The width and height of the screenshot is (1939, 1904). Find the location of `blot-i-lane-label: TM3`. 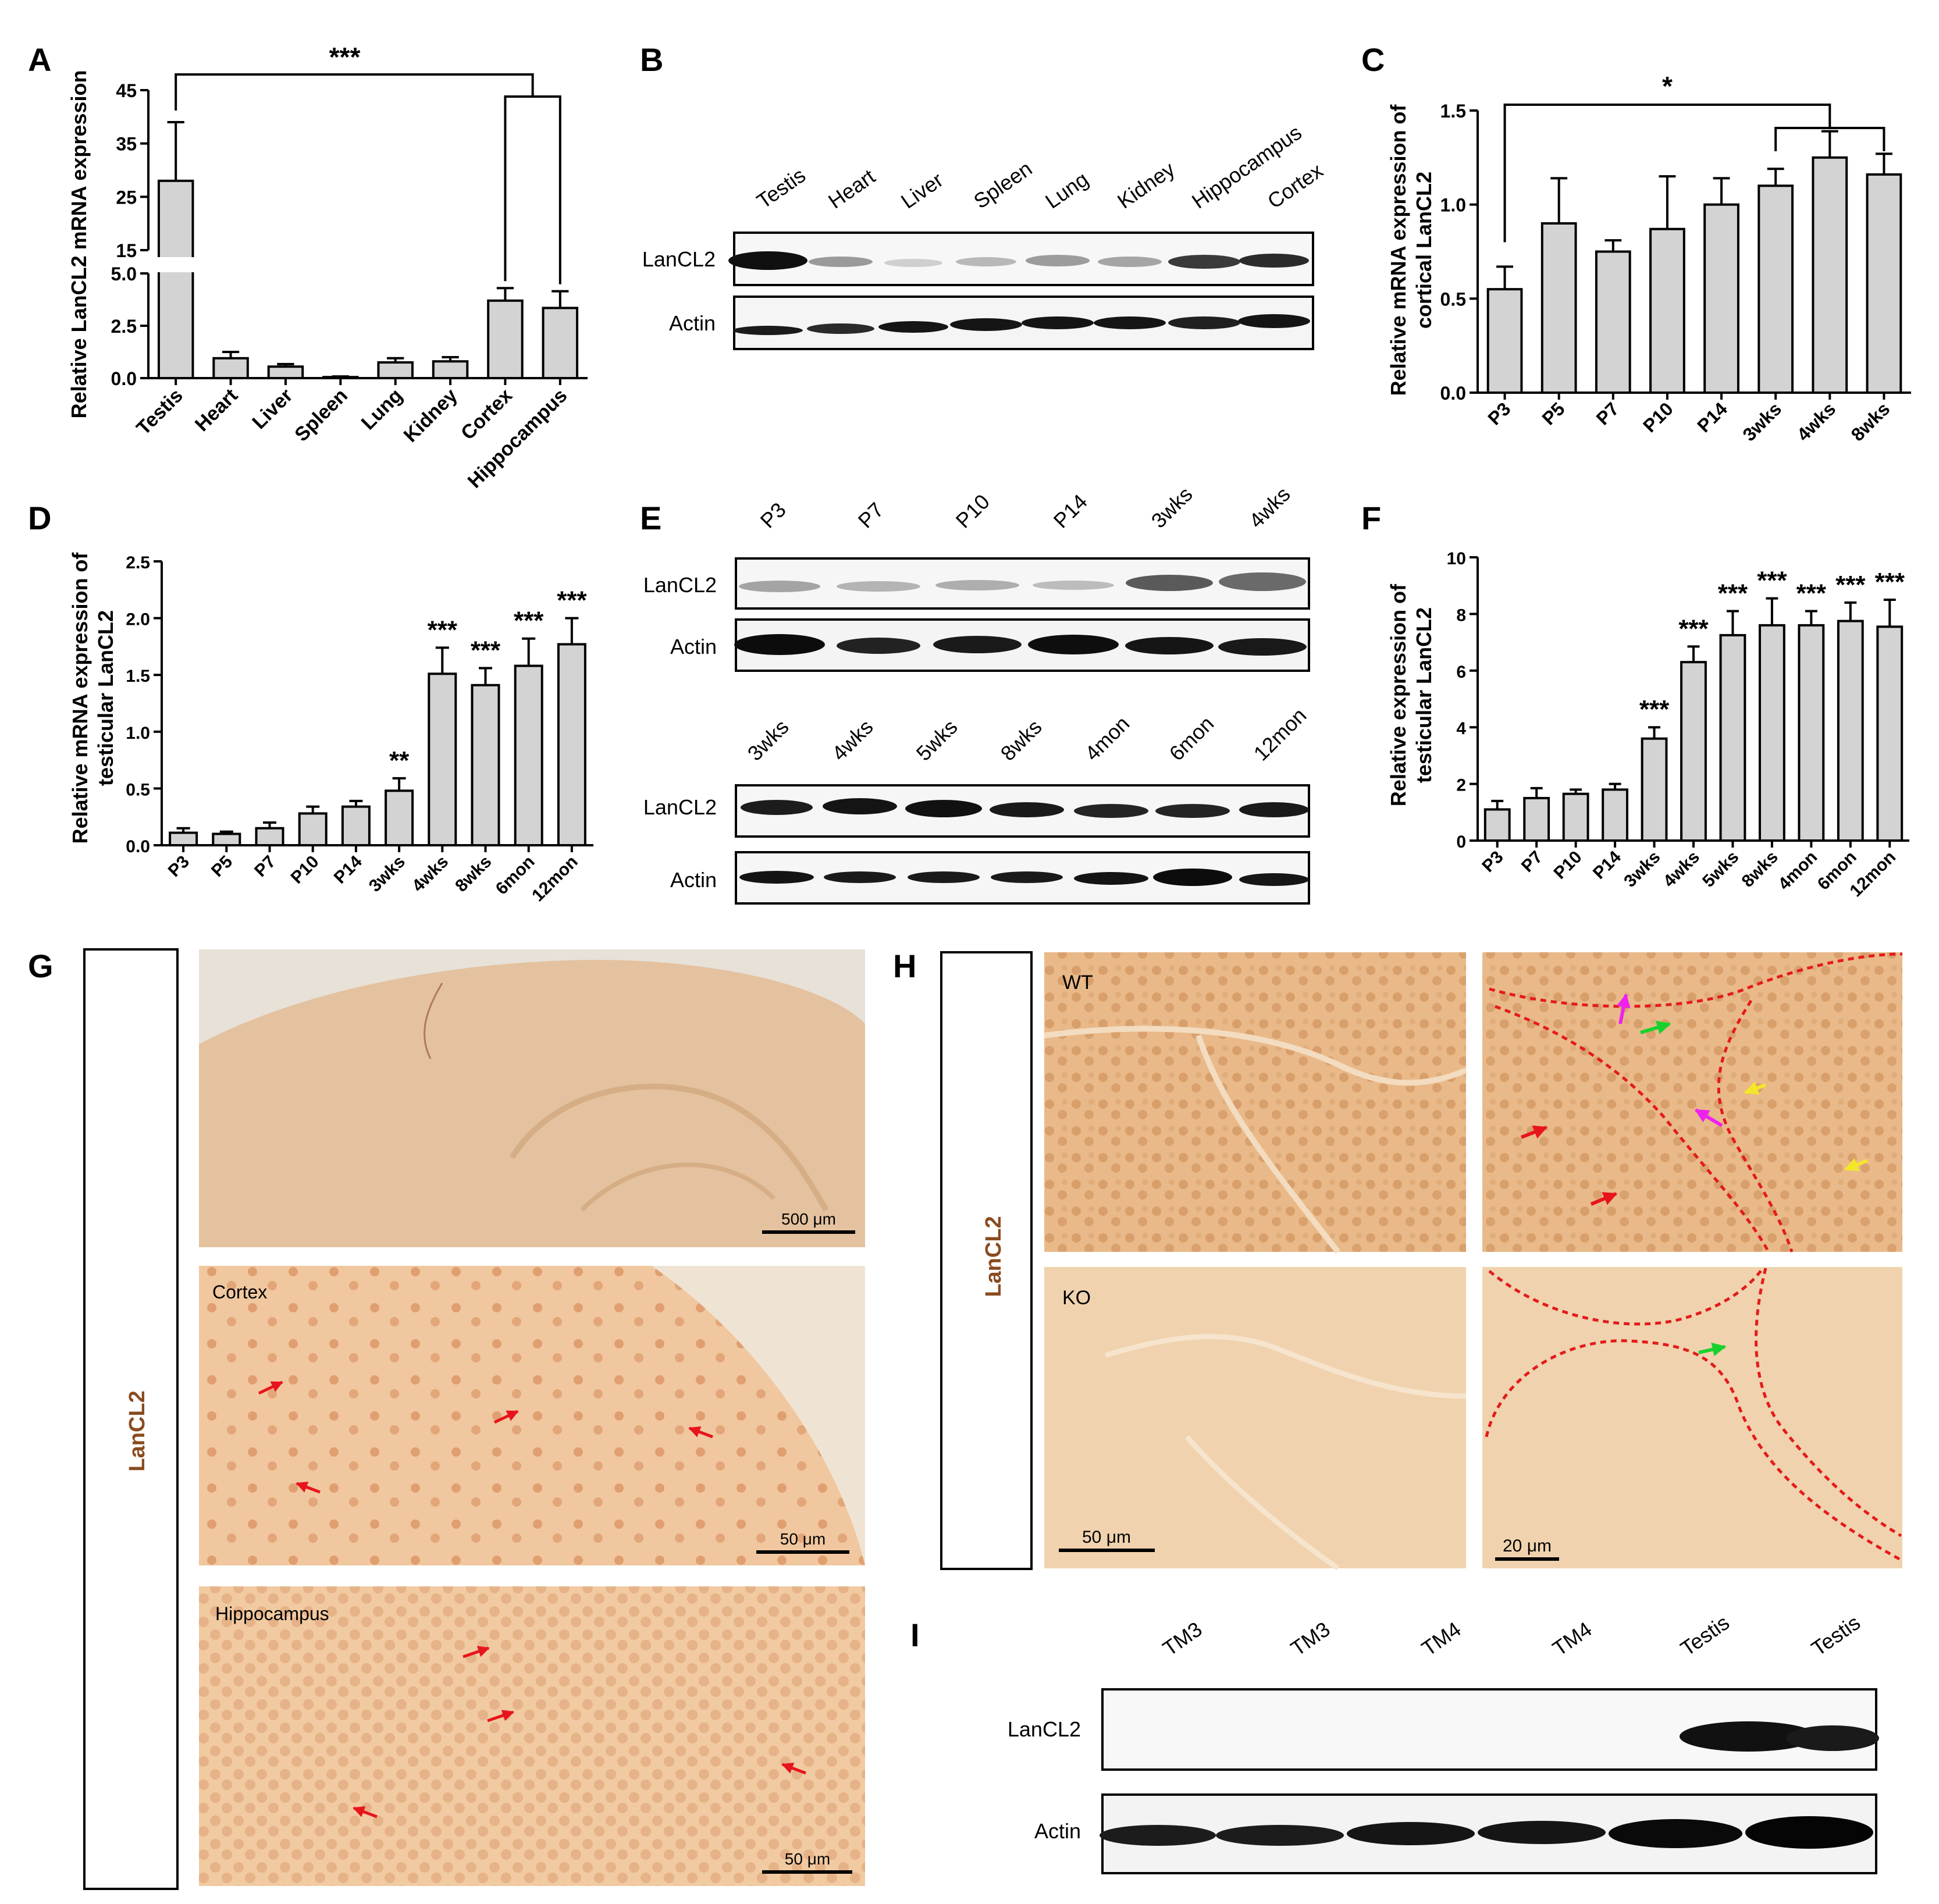

blot-i-lane-label: TM3 is located at coordinates (1310, 1639).